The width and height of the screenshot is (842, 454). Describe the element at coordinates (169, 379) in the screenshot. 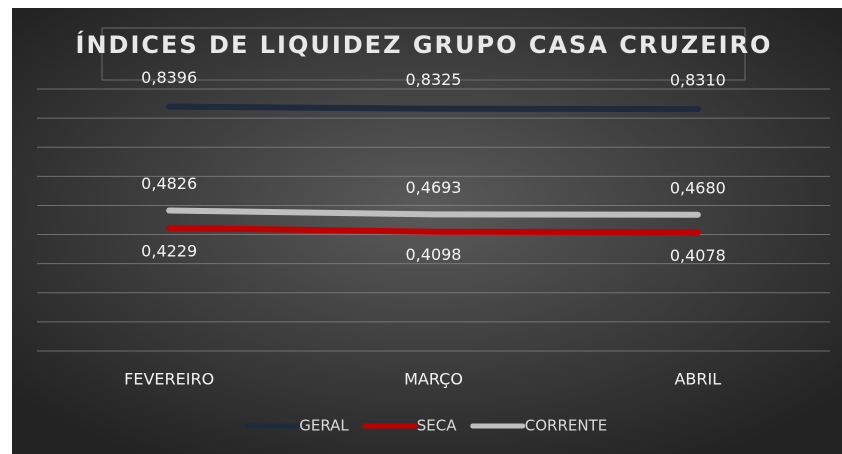

I see `x-tick-label: FEVEREIRO` at that location.